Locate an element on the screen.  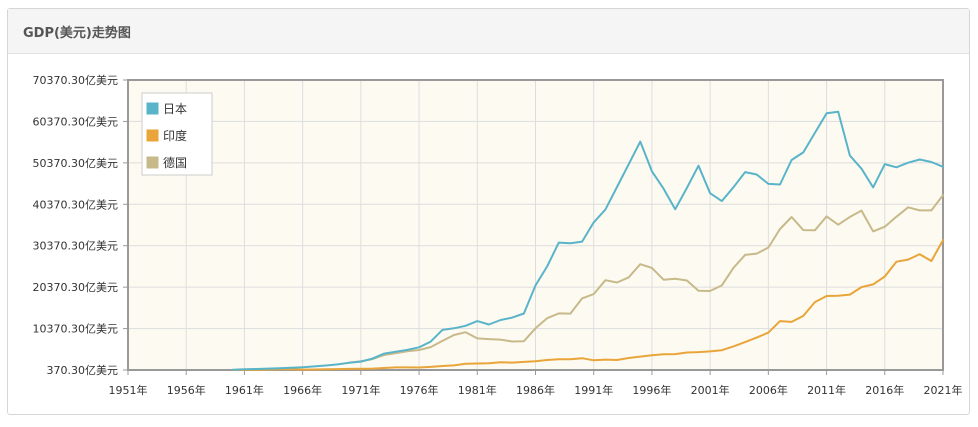
x-tick-label: 1981年 is located at coordinates (477, 390).